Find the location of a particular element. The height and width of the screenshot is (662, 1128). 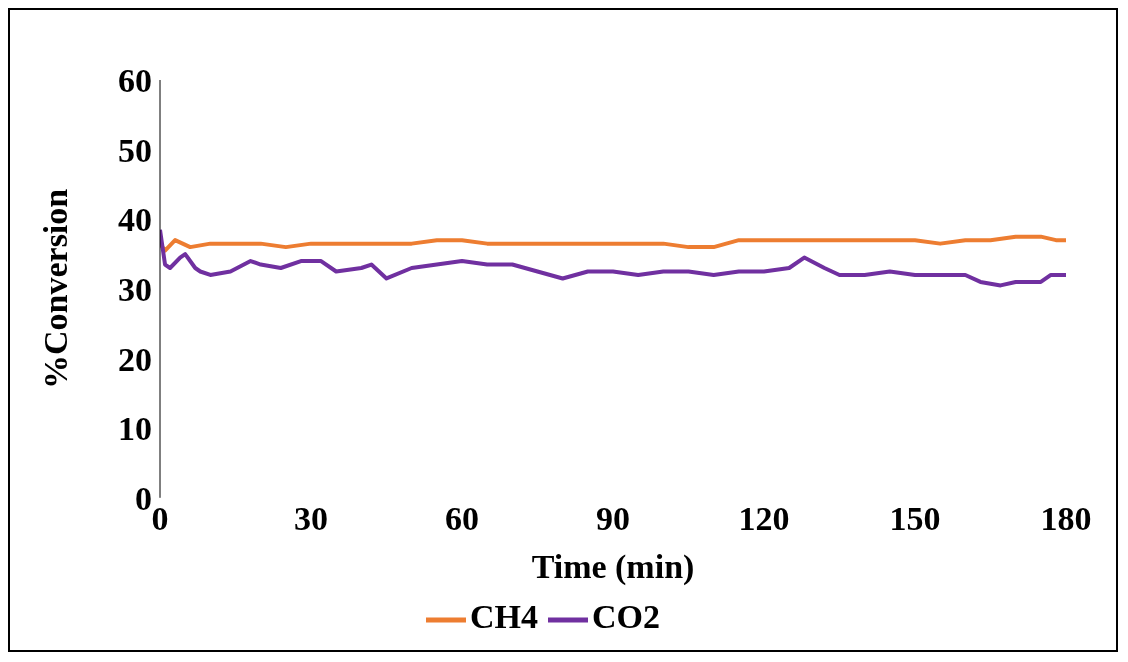

x-tick-label: 60 is located at coordinates (462, 518).